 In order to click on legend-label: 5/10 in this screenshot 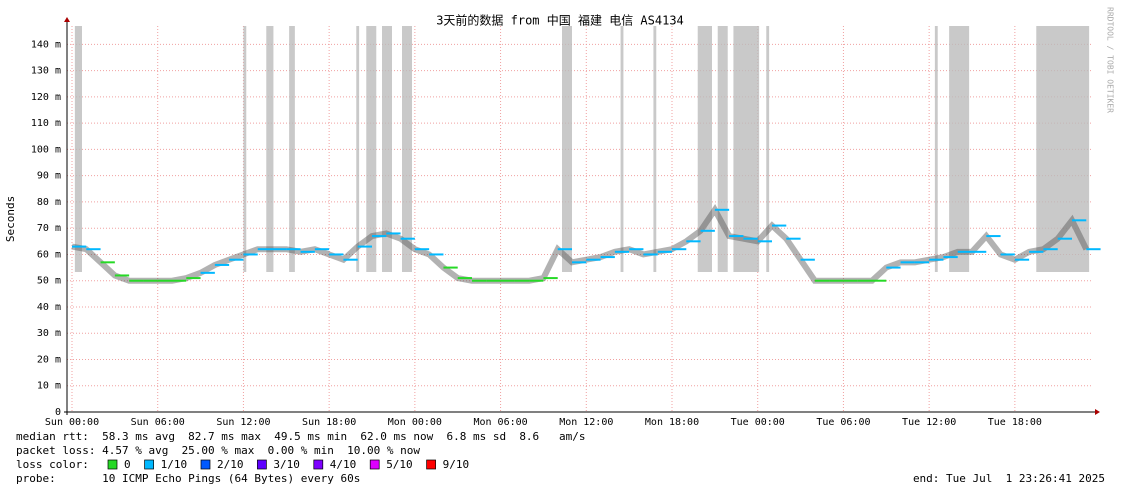, I will do `click(399, 464)`.